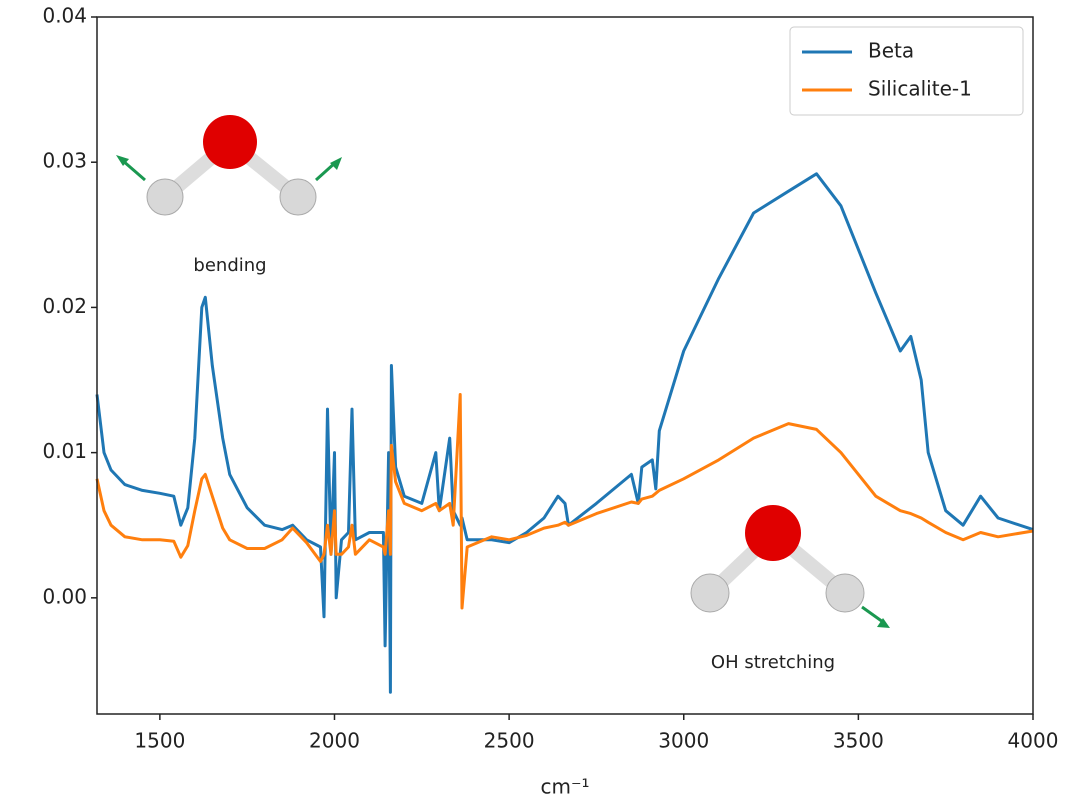 The width and height of the screenshot is (1088, 803). Describe the element at coordinates (920, 89) in the screenshot. I see `legend-label: Silicalite-1` at that location.